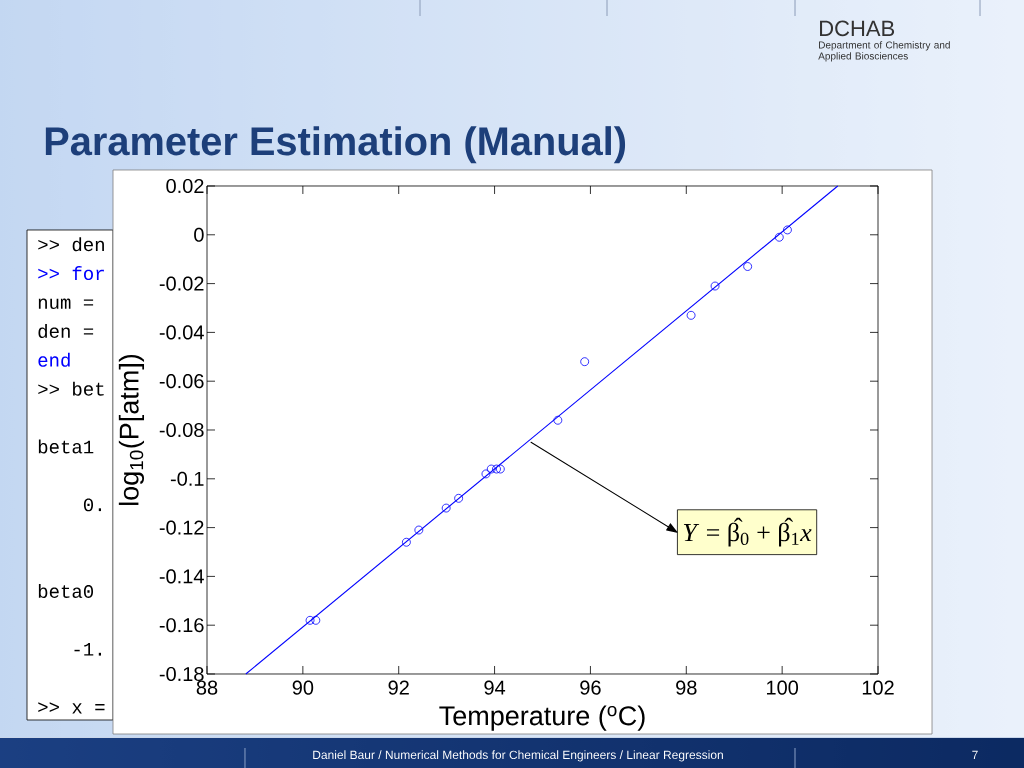  Describe the element at coordinates (884, 51) in the screenshot. I see `text: Department of Chemistry and Applied Biosciences` at that location.